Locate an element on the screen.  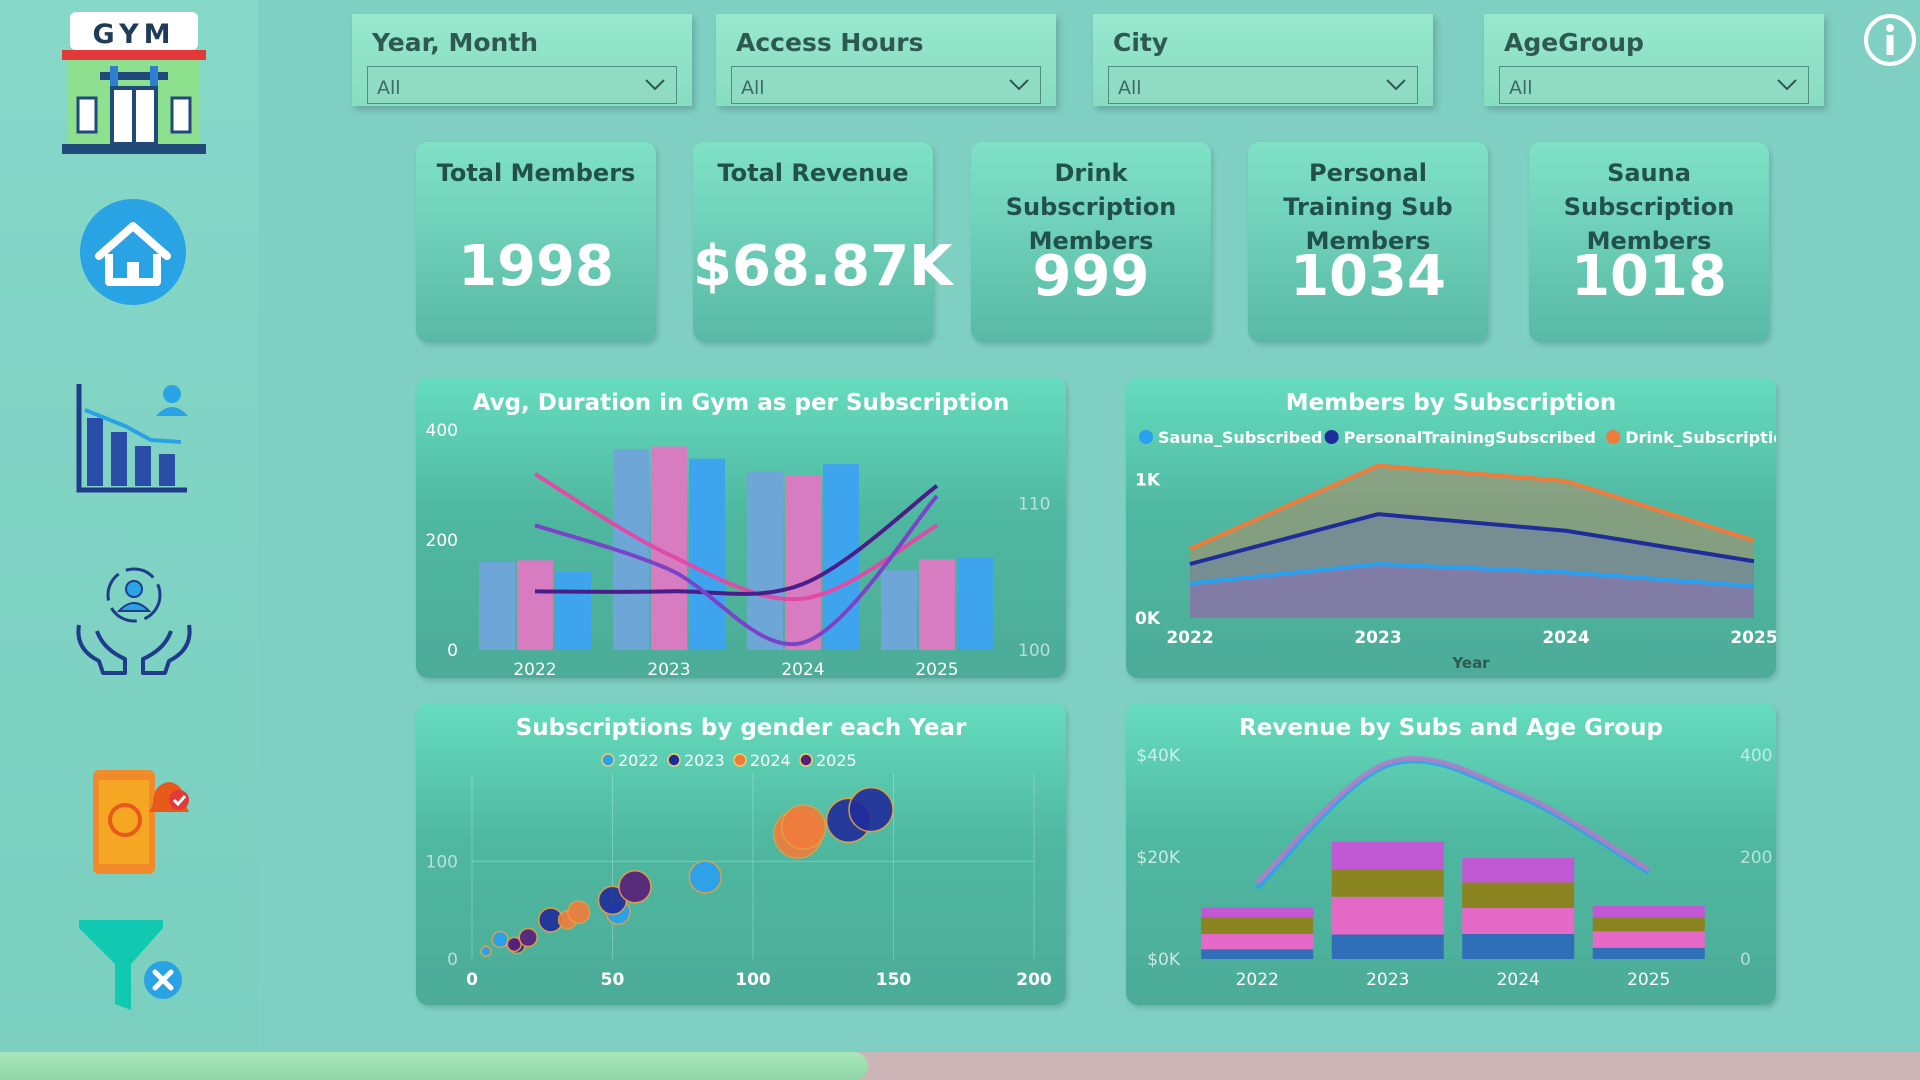
home-icon is located at coordinates (133, 252).